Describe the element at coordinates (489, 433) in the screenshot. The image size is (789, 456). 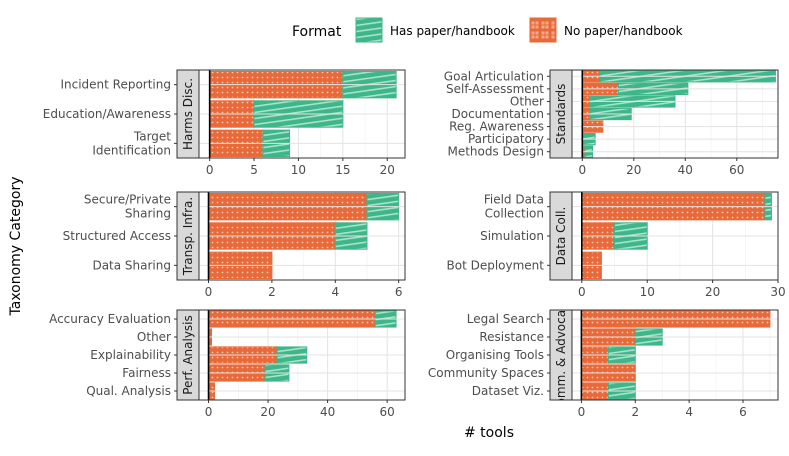
I see `x-axis-title: # tools` at that location.